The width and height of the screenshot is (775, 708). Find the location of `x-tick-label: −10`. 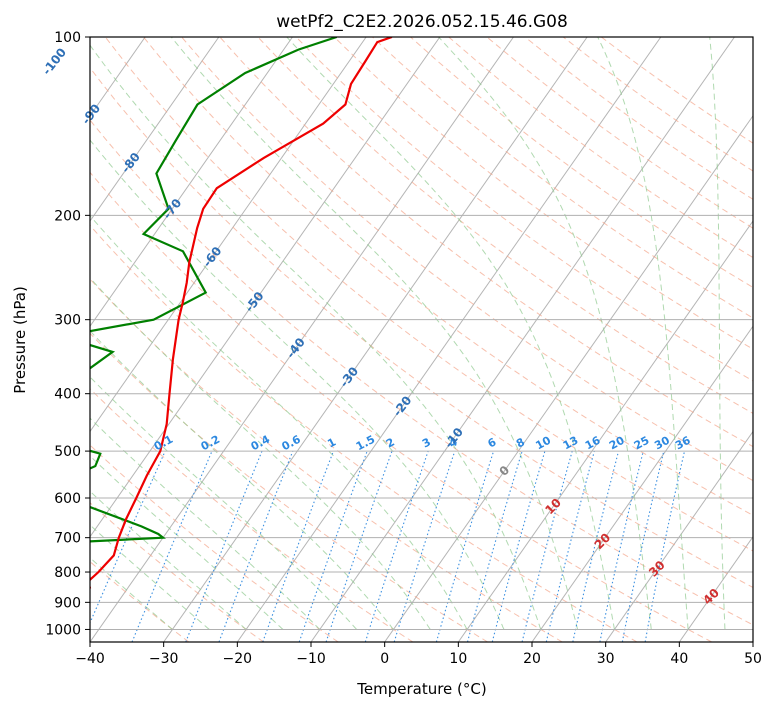

x-tick-label: −10 is located at coordinates (311, 659).